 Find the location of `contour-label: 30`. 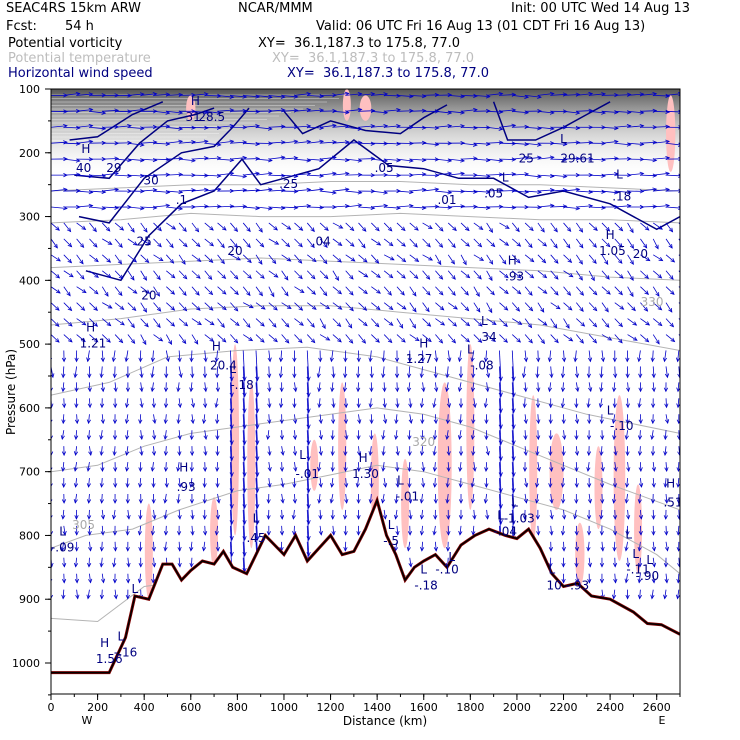

contour-label: 30 is located at coordinates (151, 181).